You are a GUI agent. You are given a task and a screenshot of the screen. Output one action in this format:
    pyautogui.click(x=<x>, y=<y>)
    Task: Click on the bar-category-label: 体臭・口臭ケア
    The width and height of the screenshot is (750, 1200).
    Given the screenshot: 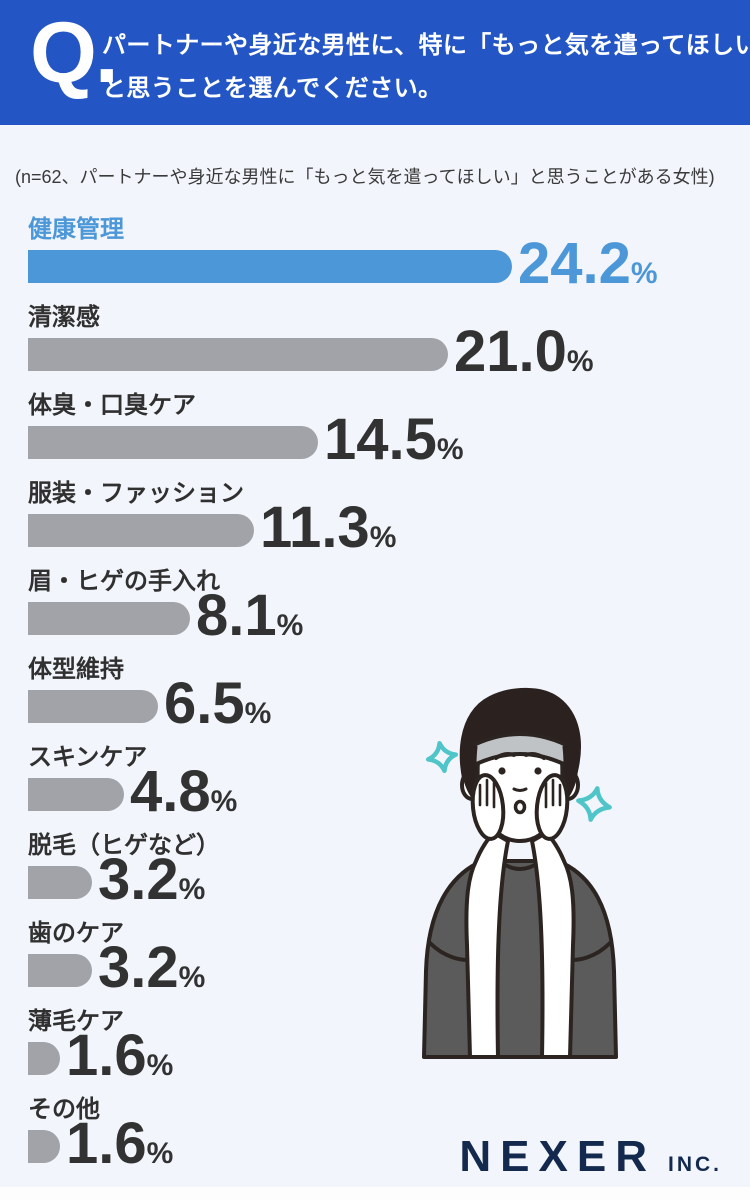 What is the action you would take?
    pyautogui.click(x=112, y=405)
    